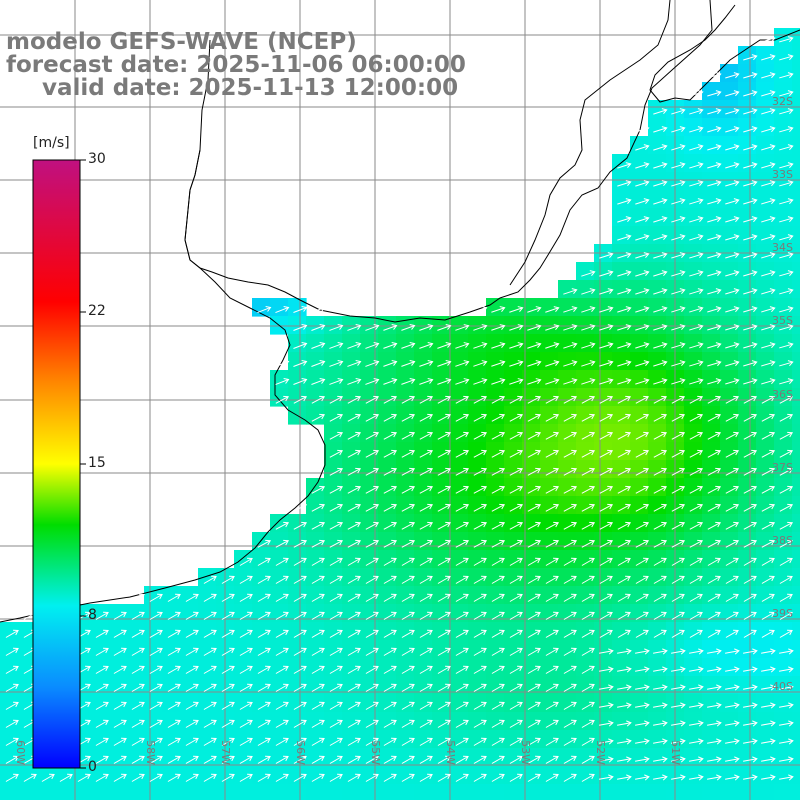 This screenshot has width=800, height=800. What do you see at coordinates (782, 467) in the screenshot?
I see `lat-label: 37S` at bounding box center [782, 467].